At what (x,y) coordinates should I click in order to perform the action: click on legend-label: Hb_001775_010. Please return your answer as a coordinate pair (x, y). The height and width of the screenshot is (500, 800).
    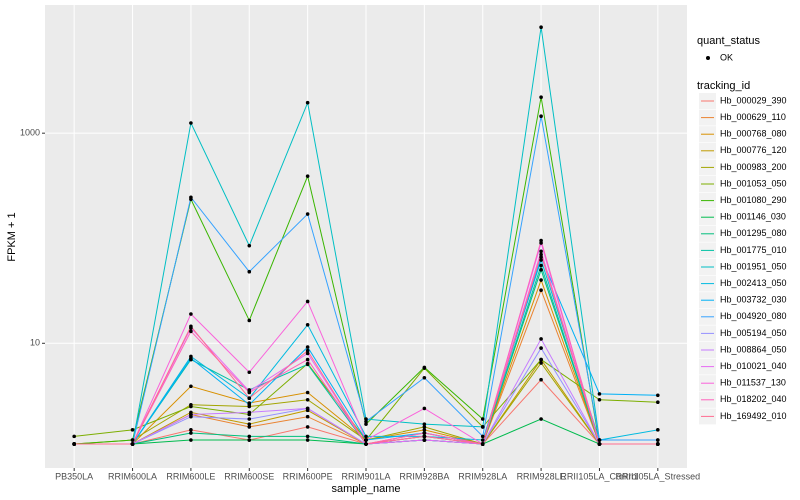
    Looking at the image, I should click on (753, 250).